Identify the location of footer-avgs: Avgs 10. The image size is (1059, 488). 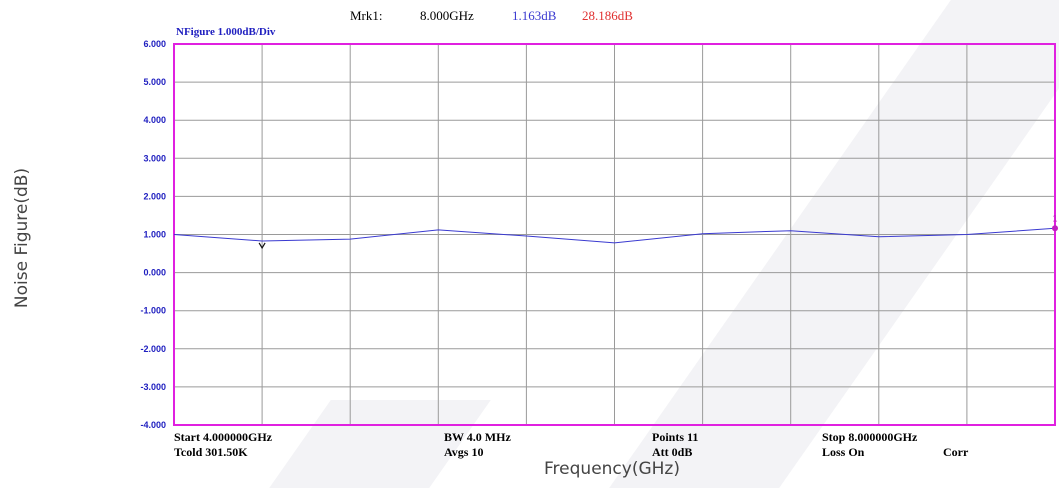
(464, 452).